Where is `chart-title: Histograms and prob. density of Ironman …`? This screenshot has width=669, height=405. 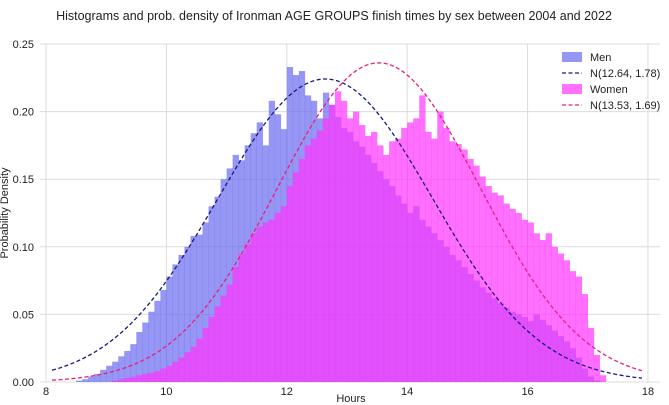 chart-title: Histograms and prob. density of Ironman … is located at coordinates (334, 16).